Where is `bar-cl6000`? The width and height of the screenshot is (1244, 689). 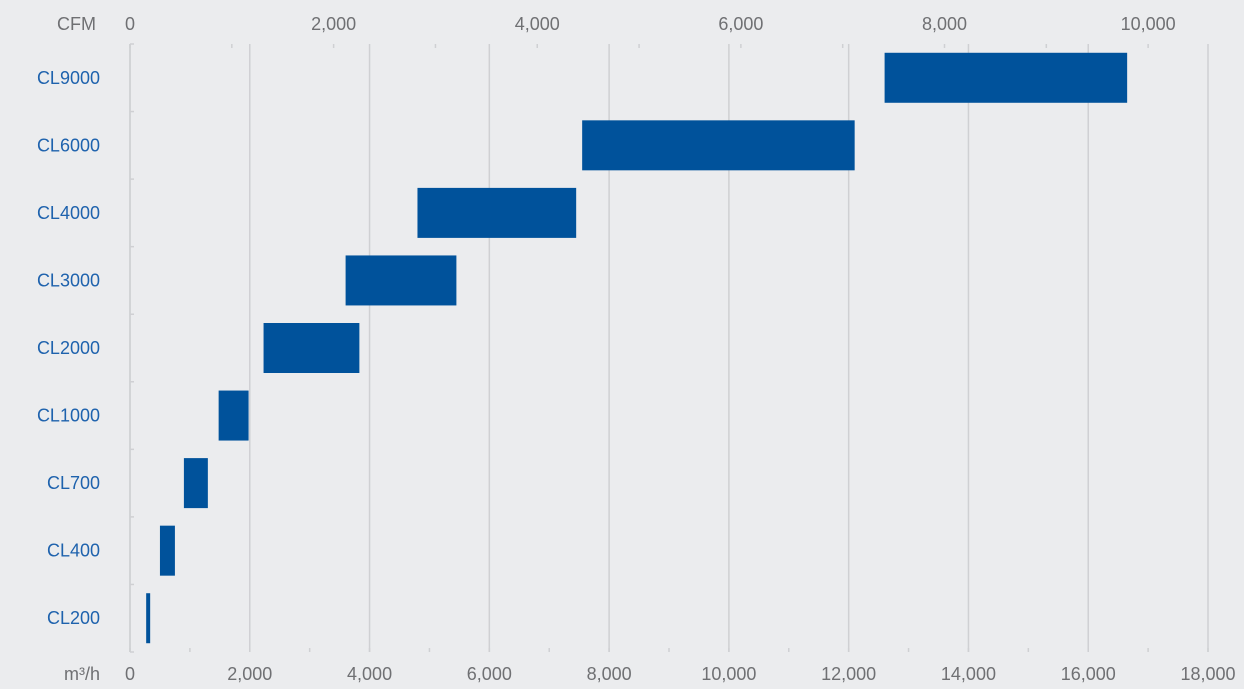 bar-cl6000 is located at coordinates (718, 145).